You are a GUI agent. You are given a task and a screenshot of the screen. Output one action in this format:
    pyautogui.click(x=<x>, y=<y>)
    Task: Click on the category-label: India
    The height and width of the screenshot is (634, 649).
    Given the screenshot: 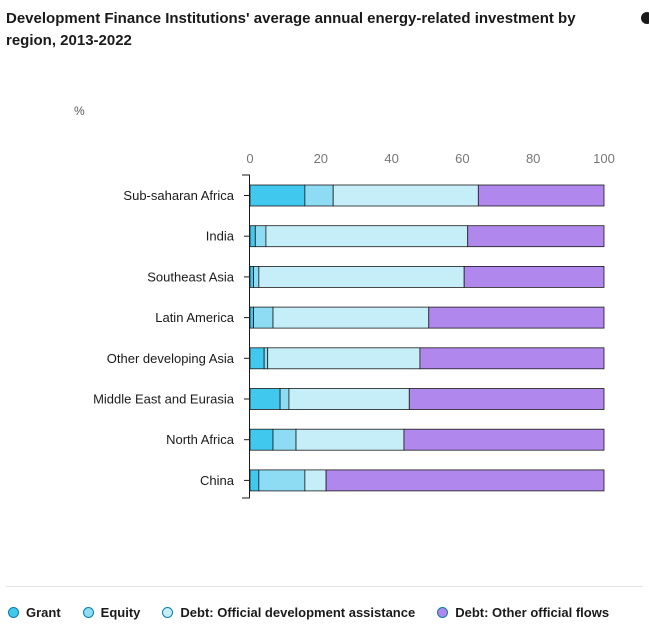 What is the action you would take?
    pyautogui.click(x=220, y=236)
    